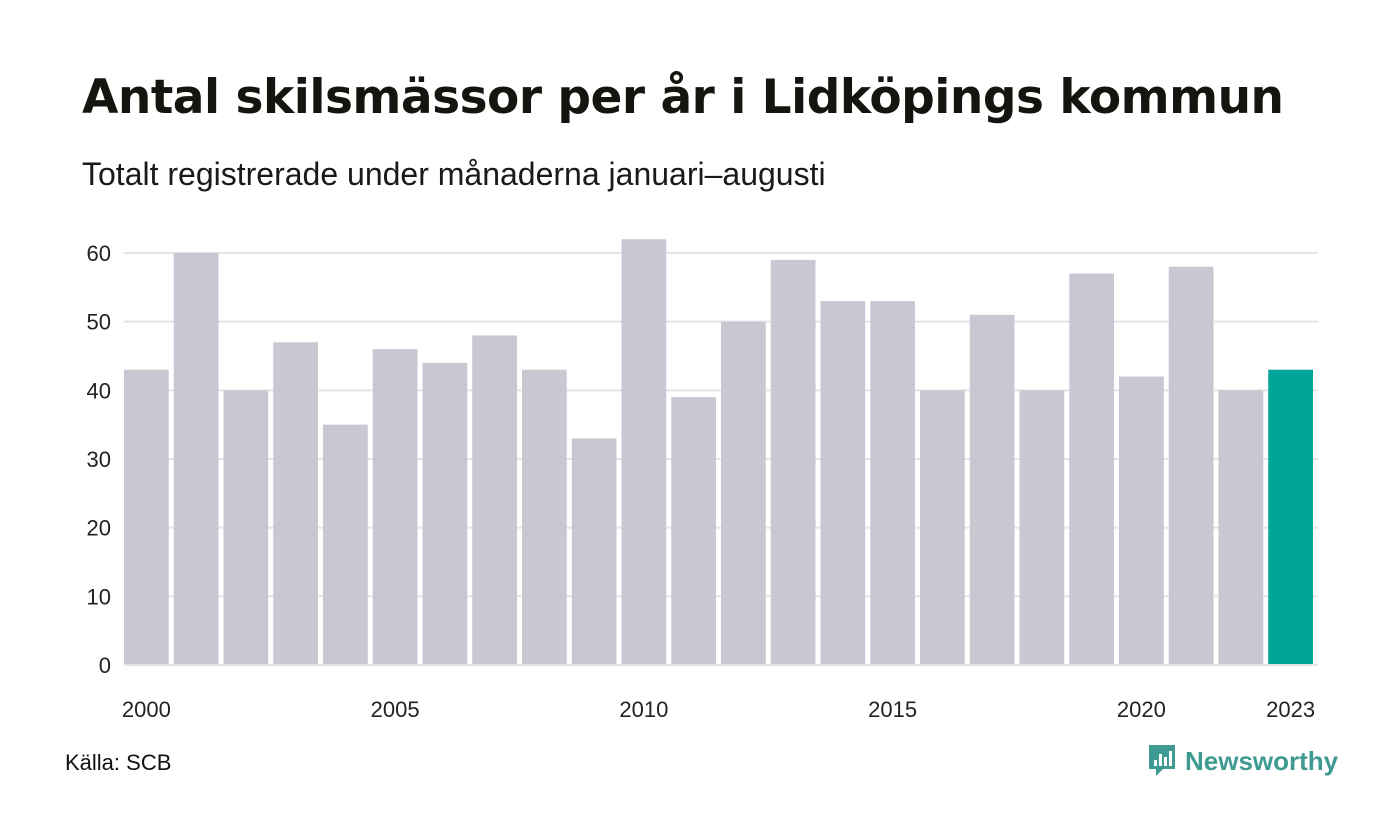 The height and width of the screenshot is (840, 1400). What do you see at coordinates (1262, 760) in the screenshot?
I see `newsworthy-logo-text: Newsworthy` at bounding box center [1262, 760].